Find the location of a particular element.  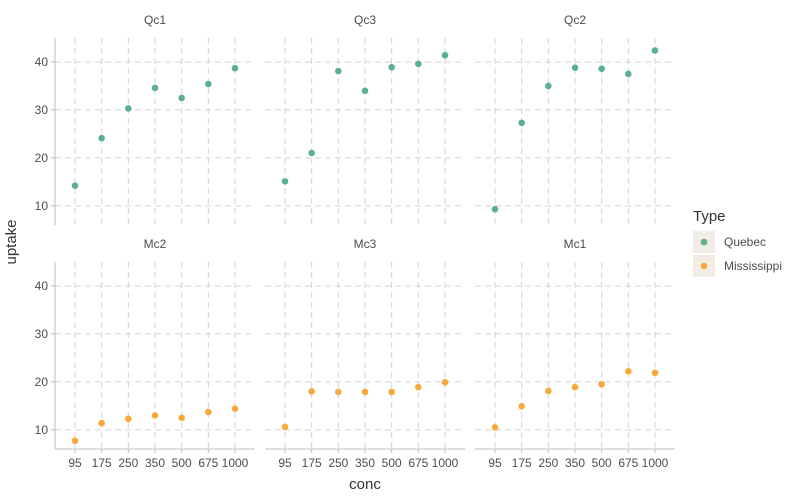

panel-mc3: Mc3 is located at coordinates (365, 343).